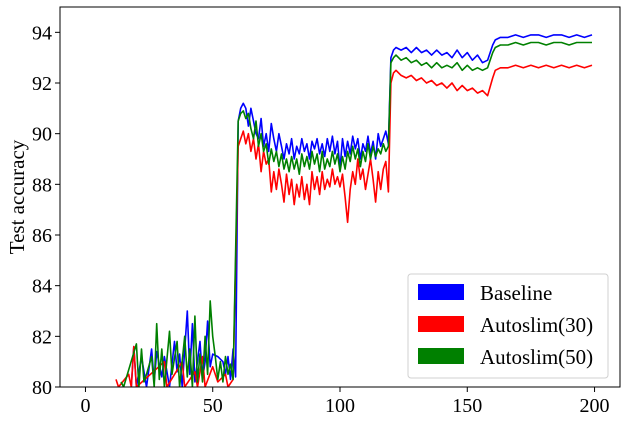  I want to click on y-tick-label: 88, so click(42, 185).